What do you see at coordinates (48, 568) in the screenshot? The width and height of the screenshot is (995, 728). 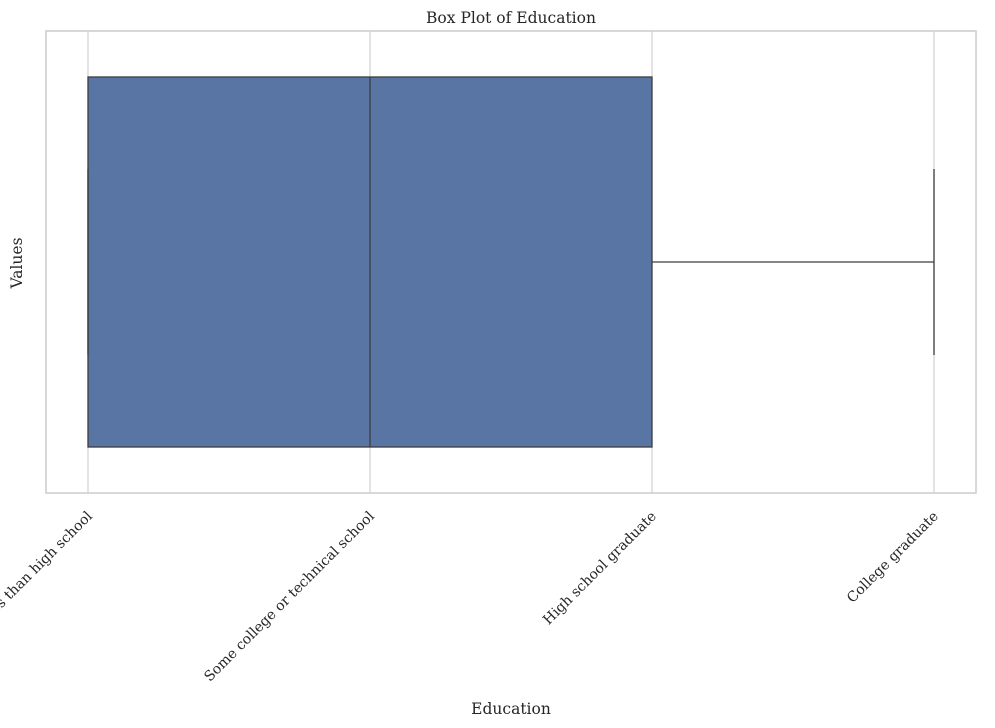 I see `x-tick-label-0: Less than high school` at bounding box center [48, 568].